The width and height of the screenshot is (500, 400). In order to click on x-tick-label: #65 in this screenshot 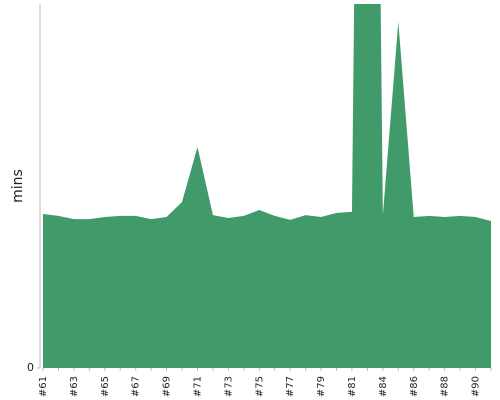, I will do `click(105, 386)`.